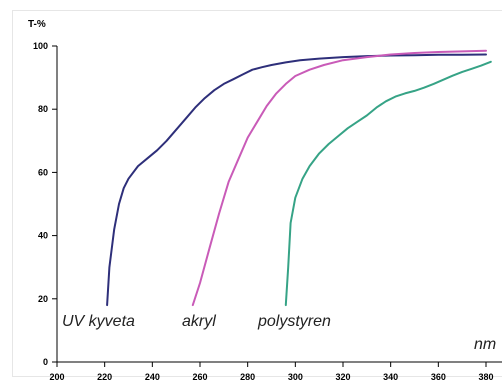 The width and height of the screenshot is (502, 388). Describe the element at coordinates (485, 377) in the screenshot. I see `x-tick-label: 380` at that location.